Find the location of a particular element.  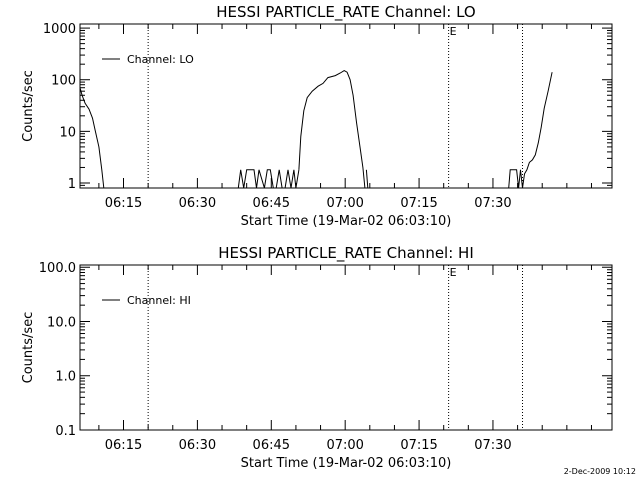

legend-label-lo: Channel: LO is located at coordinates (160, 59).